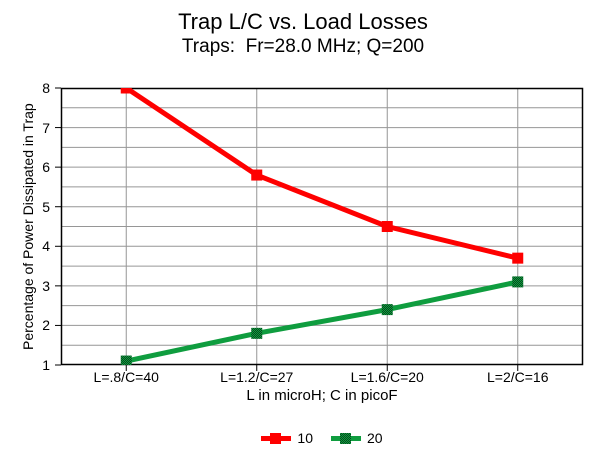  What do you see at coordinates (126, 377) in the screenshot?
I see `x-tick-label: L=.8/C=40` at bounding box center [126, 377].